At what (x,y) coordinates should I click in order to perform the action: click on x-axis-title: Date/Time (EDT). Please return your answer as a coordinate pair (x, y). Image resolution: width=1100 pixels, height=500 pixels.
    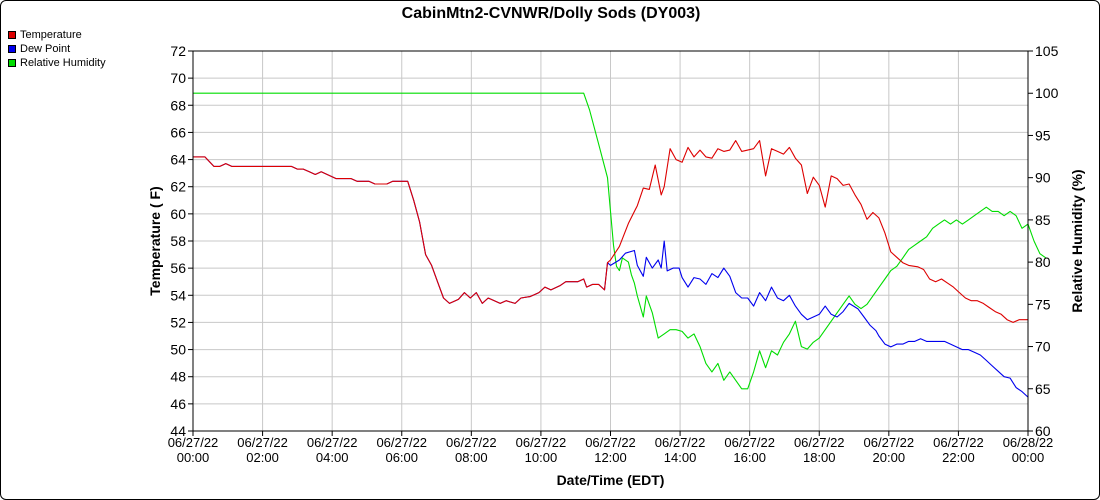
    Looking at the image, I should click on (611, 480).